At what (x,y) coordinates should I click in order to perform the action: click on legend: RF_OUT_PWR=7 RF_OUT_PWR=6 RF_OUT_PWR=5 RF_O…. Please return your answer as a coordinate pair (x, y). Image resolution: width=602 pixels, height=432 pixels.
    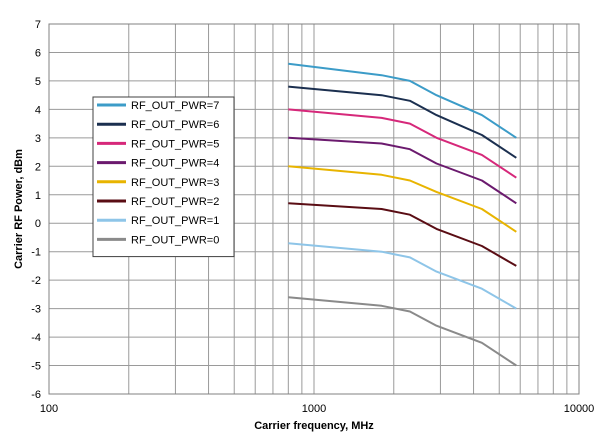
    Looking at the image, I should click on (163, 177).